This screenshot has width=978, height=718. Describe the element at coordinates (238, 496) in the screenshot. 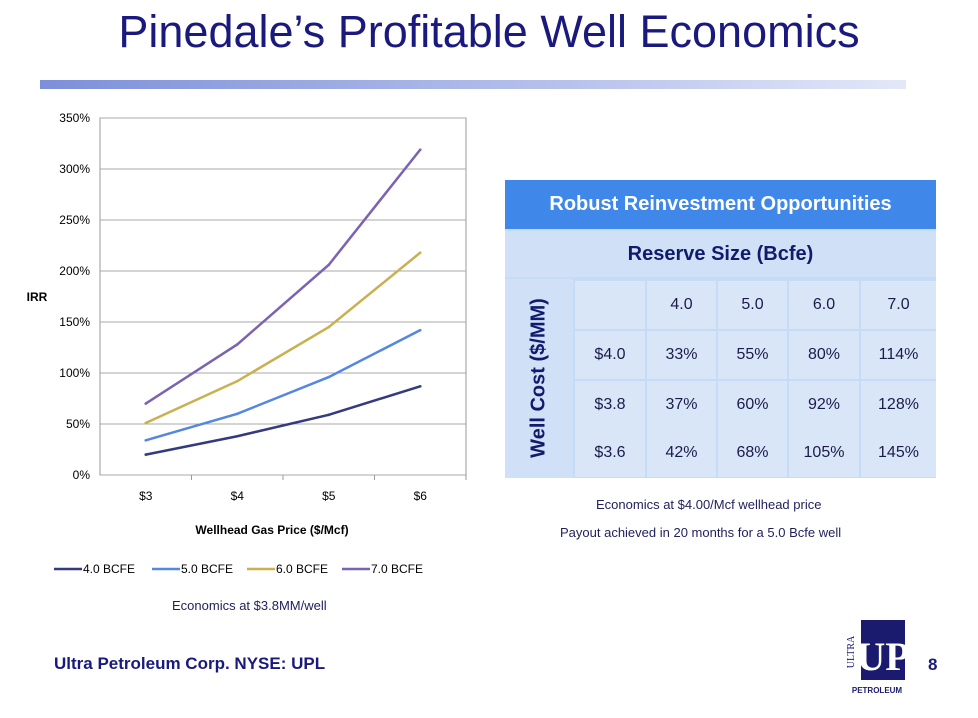

I see `x-tick-label: $4` at that location.